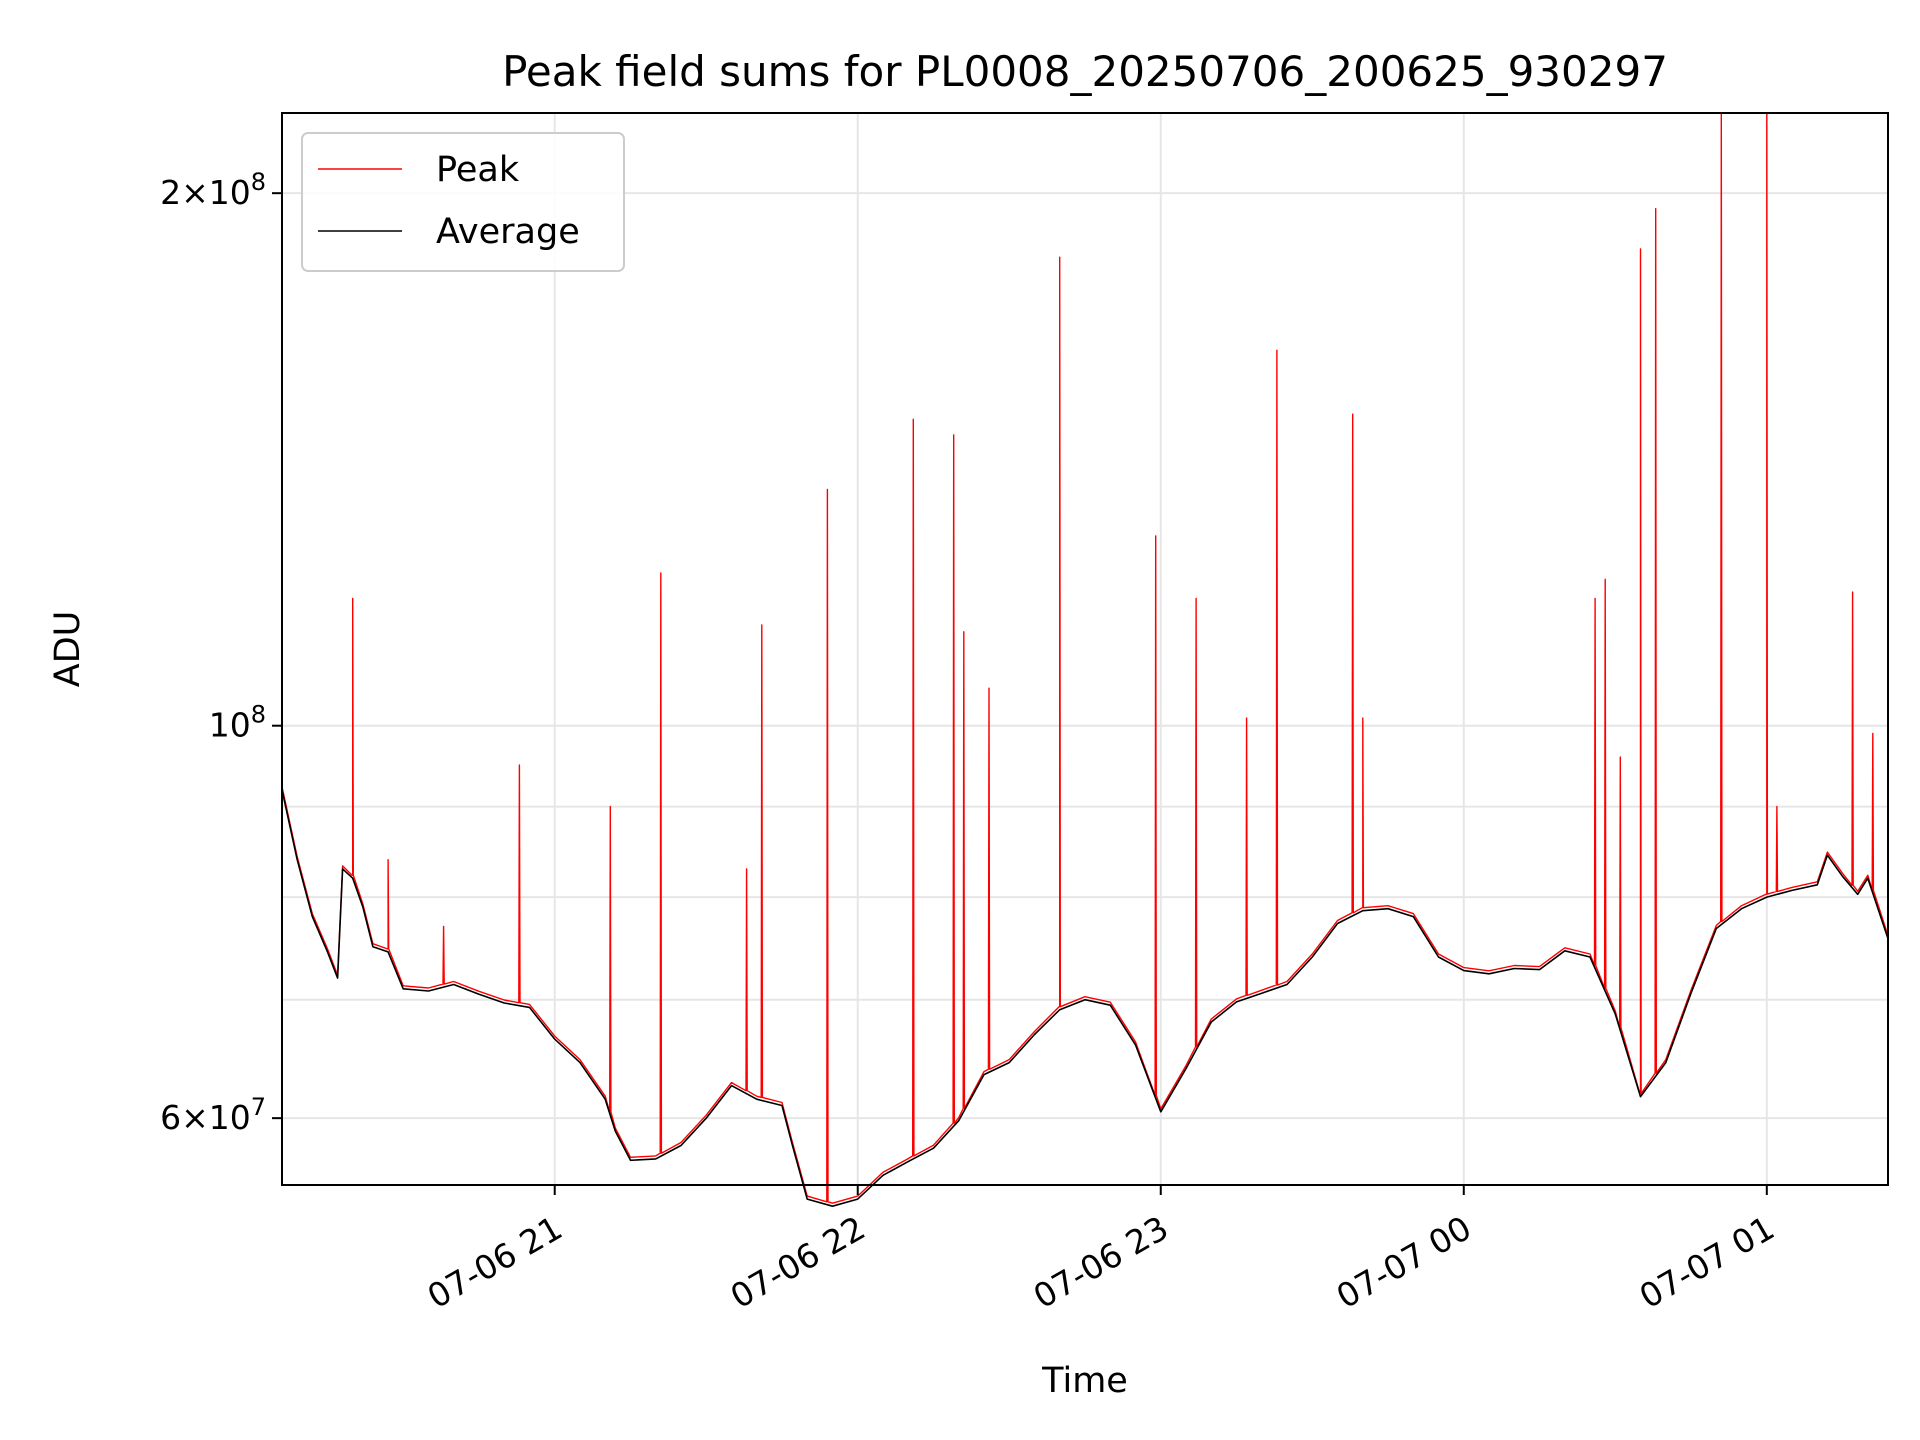 This screenshot has width=1920, height=1440. I want to click on x-tick-label: 07-06 21, so click(495, 1262).